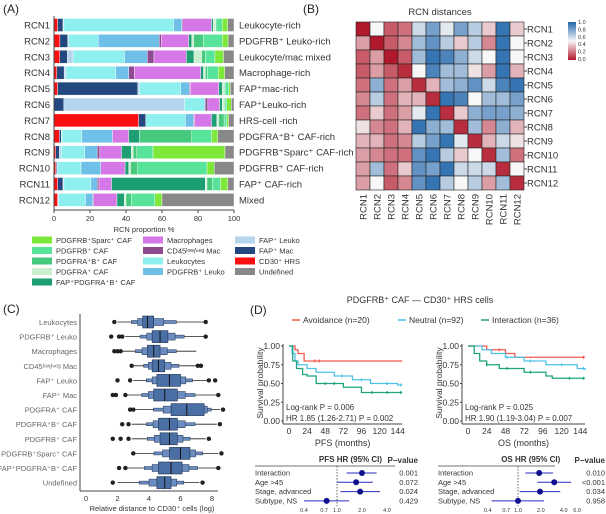 The height and width of the screenshot is (514, 606). What do you see at coordinates (304, 511) in the screenshot?
I see `forest-tick-label: 0.4` at bounding box center [304, 511].